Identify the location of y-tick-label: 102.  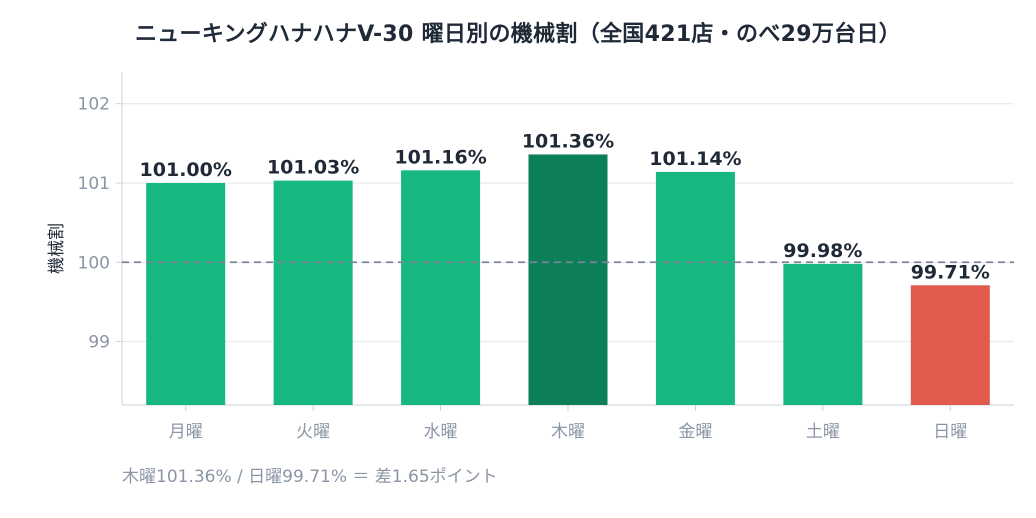
(94, 105).